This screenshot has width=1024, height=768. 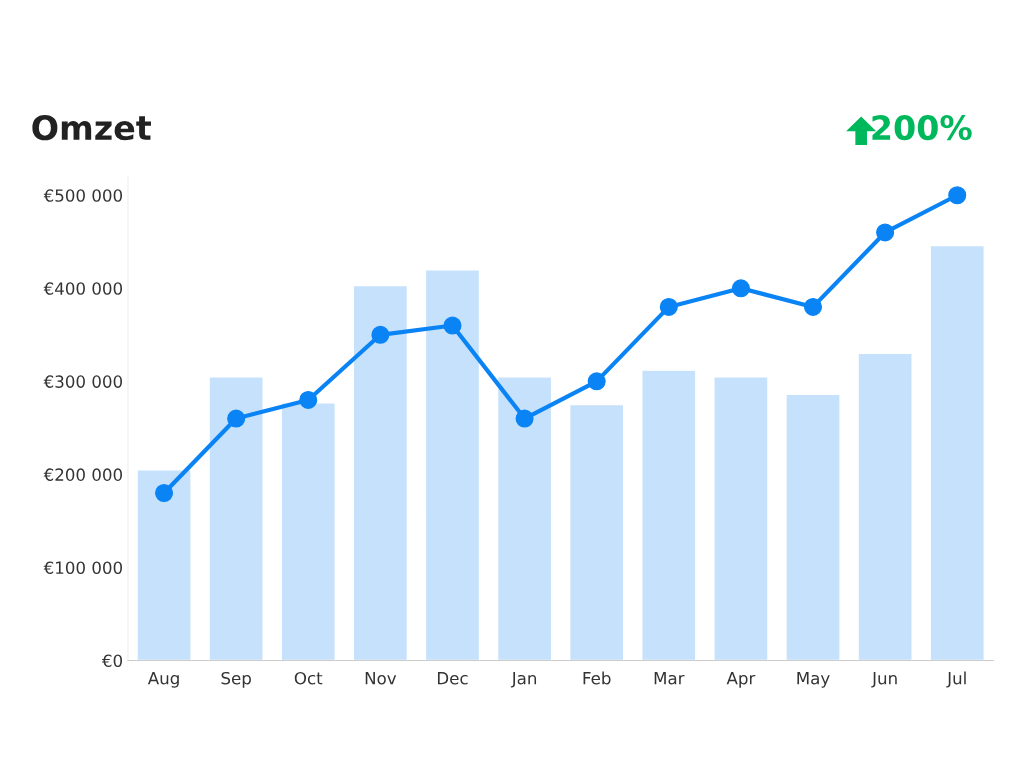 I want to click on chart-title: Omzet, so click(x=91, y=128).